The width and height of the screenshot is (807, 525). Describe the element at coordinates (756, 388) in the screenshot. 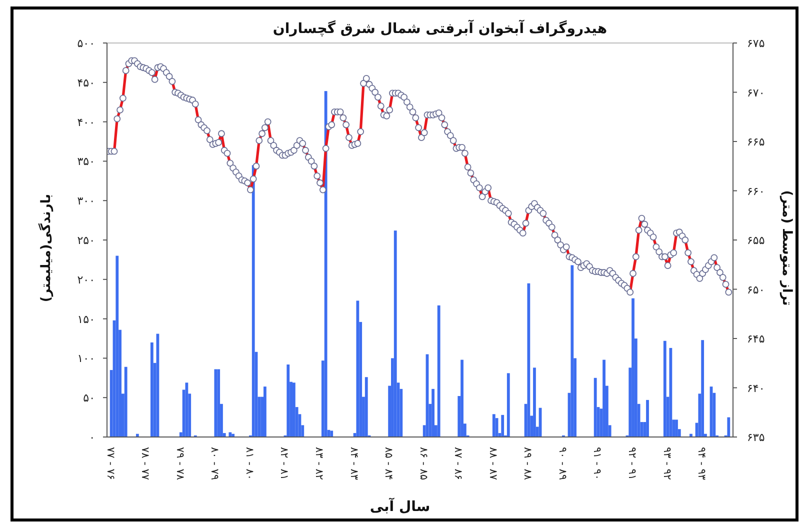

I see `y2-tick-label: ۶۴۰` at that location.